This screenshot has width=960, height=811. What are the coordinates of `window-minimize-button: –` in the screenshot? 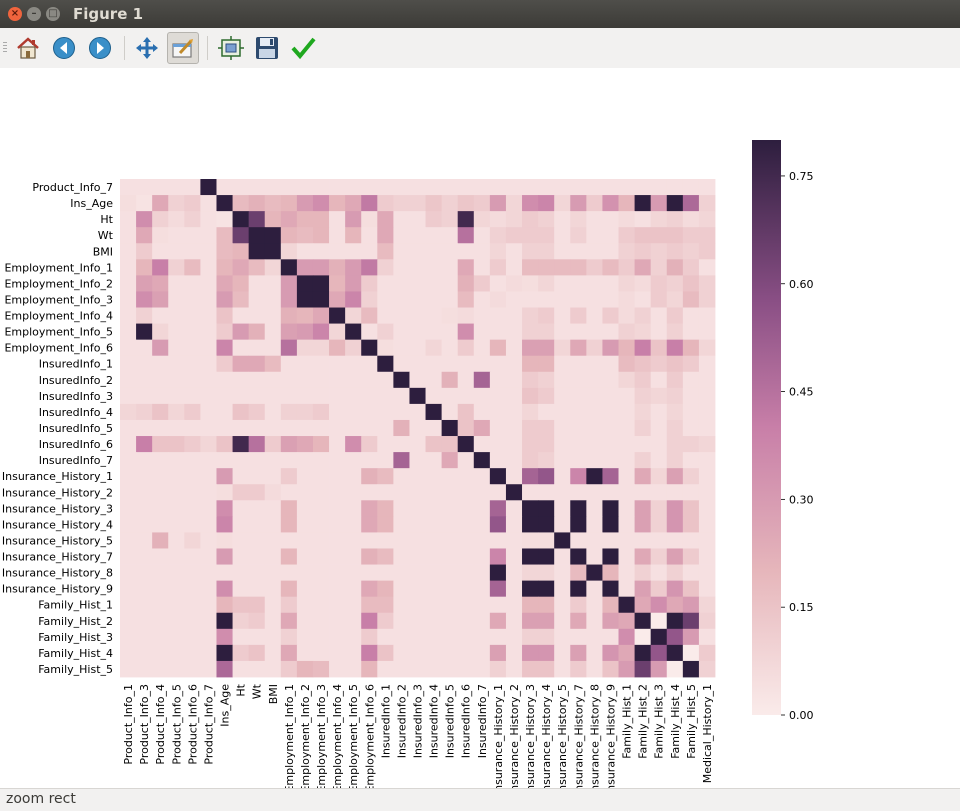 It's located at (34, 14).